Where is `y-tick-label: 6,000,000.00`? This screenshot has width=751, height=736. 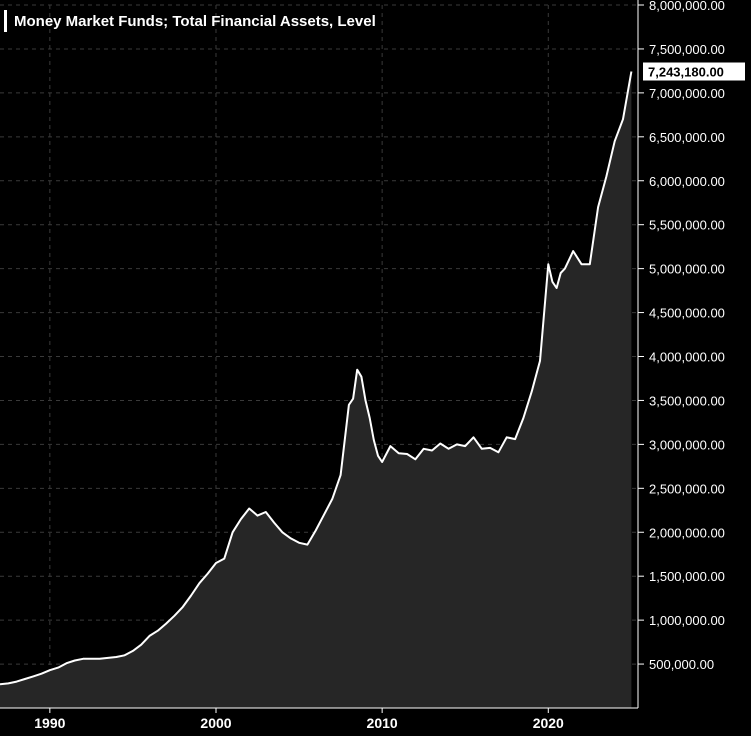 y-tick-label: 6,000,000.00 is located at coordinates (687, 181).